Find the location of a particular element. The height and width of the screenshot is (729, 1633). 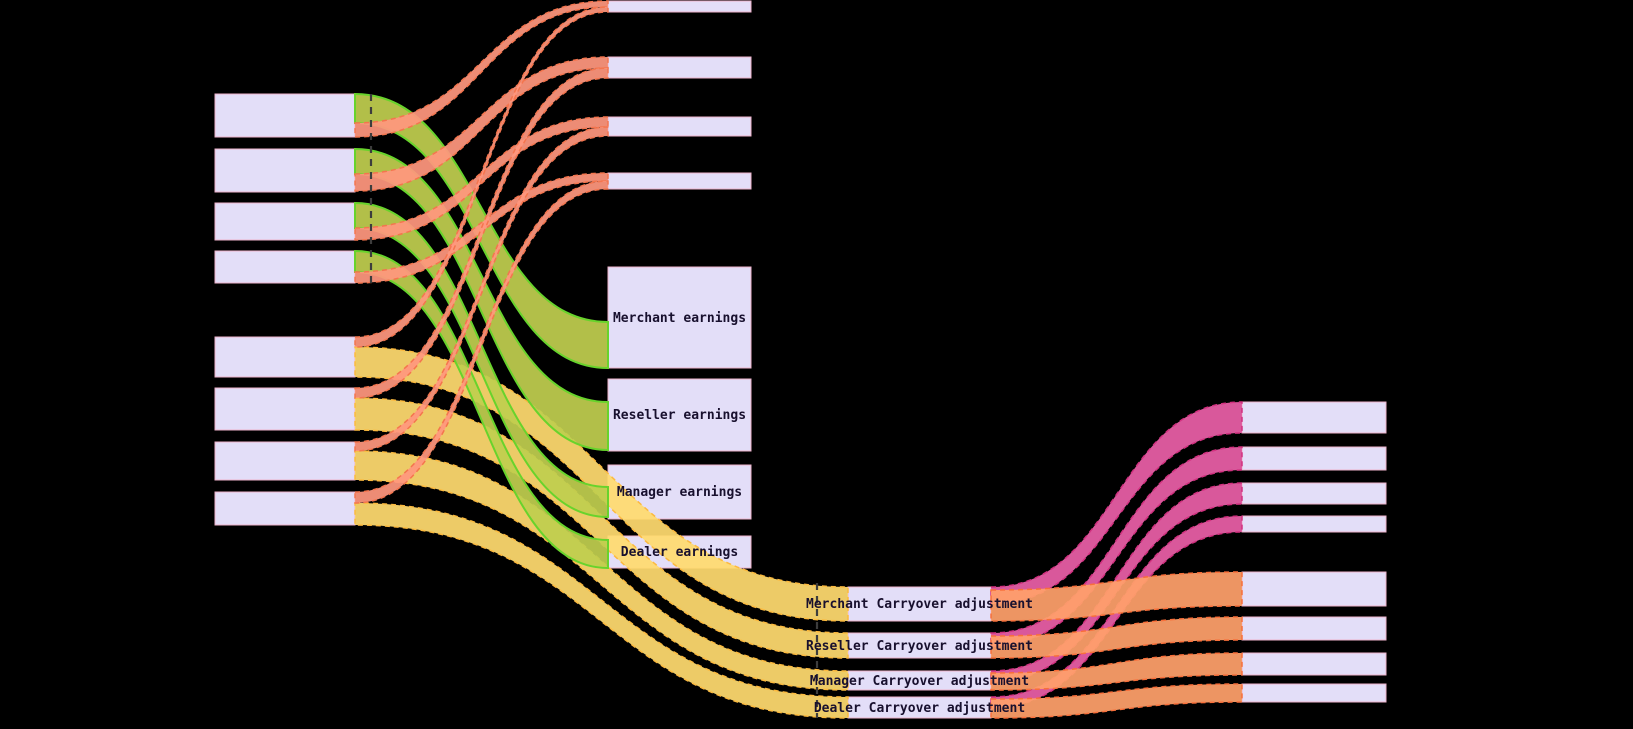

node-reseller-earnings is located at coordinates (679, 415).